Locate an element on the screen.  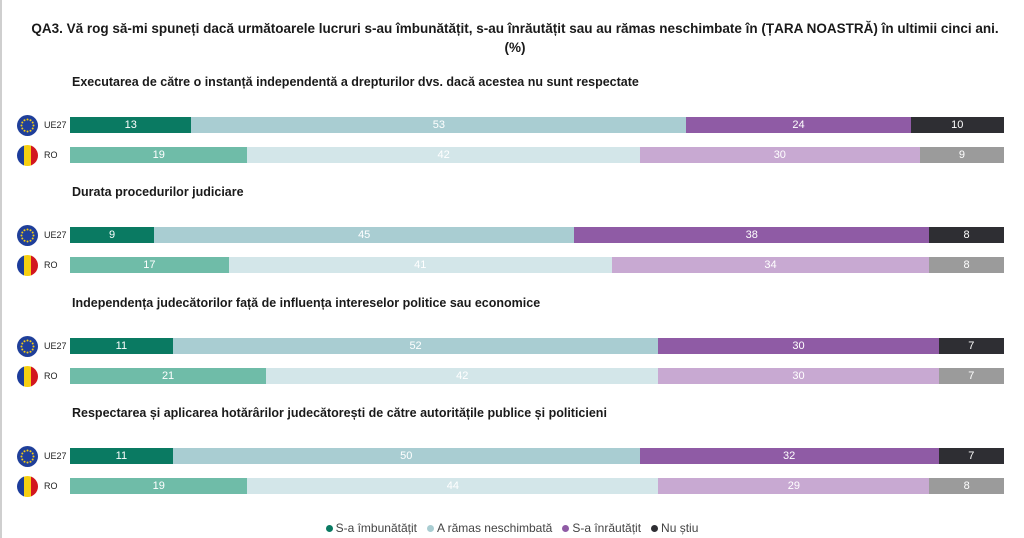
bar-segment: 38 is located at coordinates (752, 235).